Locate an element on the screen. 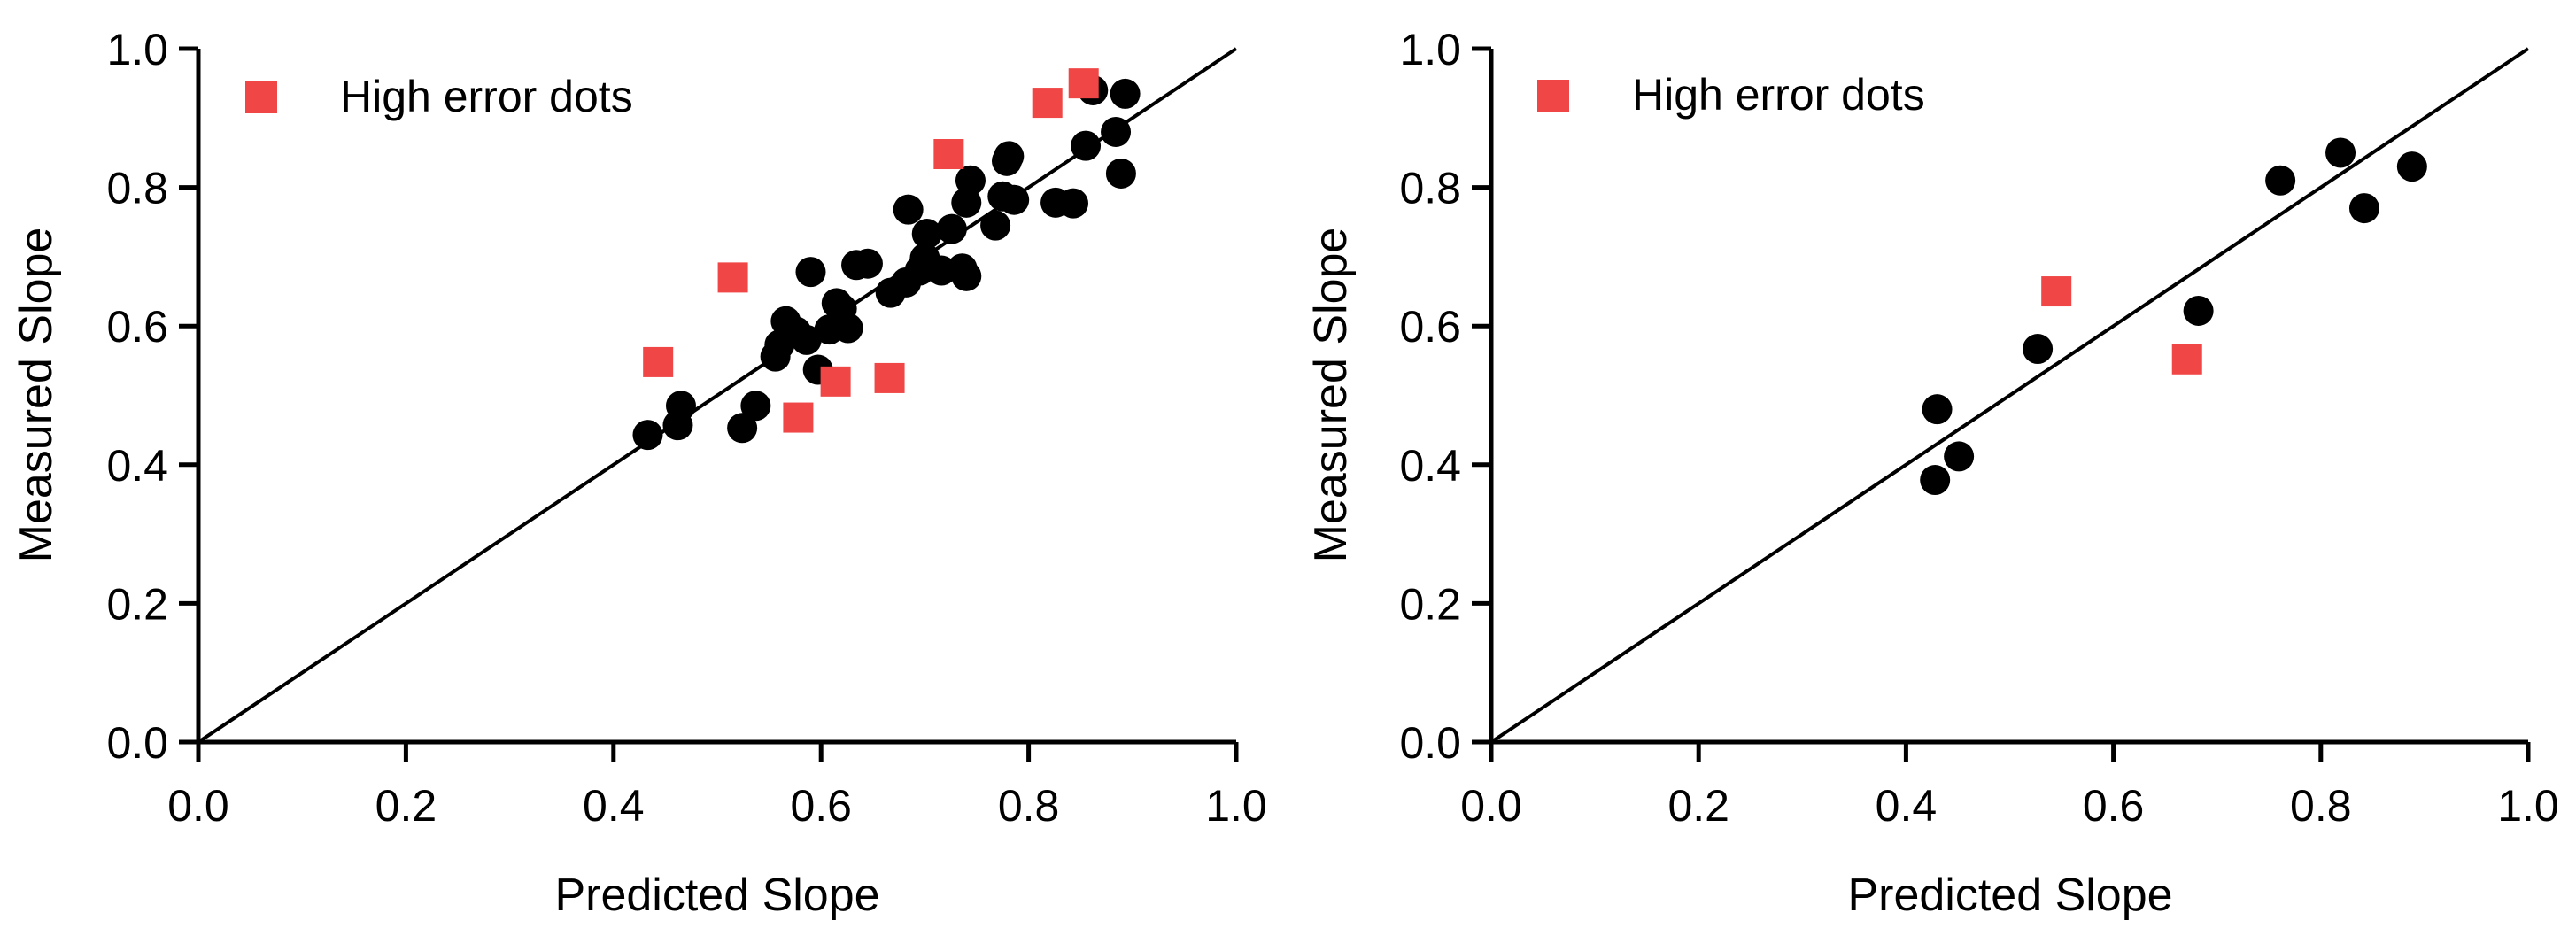  left-legend-marker is located at coordinates (261, 97).